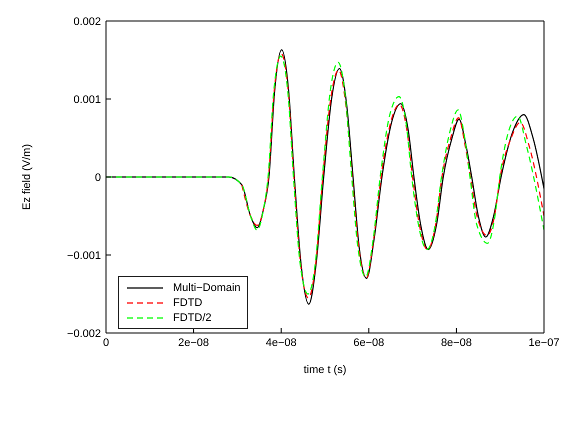 This screenshot has width=568, height=427. Describe the element at coordinates (84, 256) in the screenshot. I see `y-tick-label: −0.001` at that location.